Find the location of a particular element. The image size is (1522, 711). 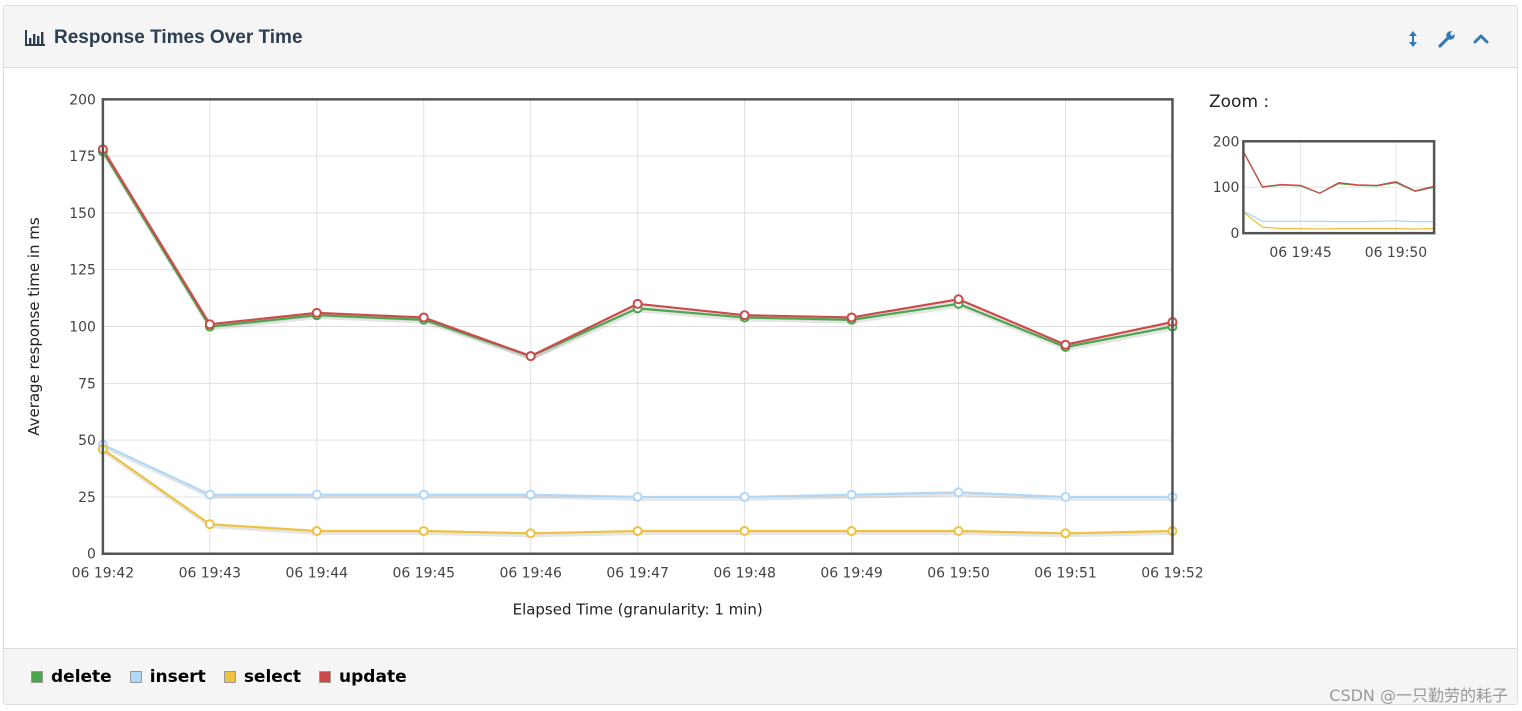

series-shadow-insert is located at coordinates (638, 472).